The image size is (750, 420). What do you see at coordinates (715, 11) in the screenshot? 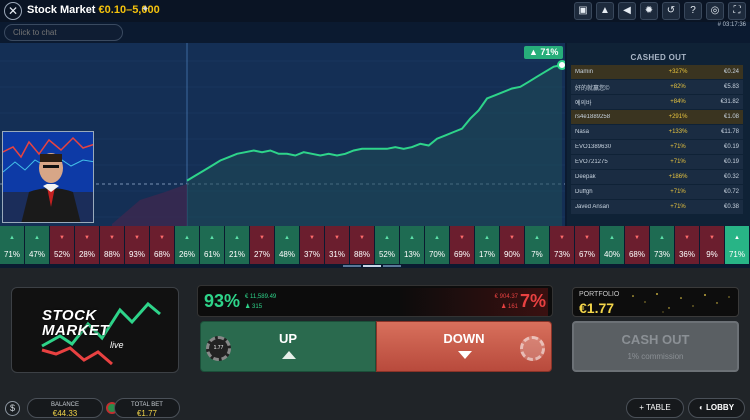
I see `headset-icon: ◎` at bounding box center [715, 11].